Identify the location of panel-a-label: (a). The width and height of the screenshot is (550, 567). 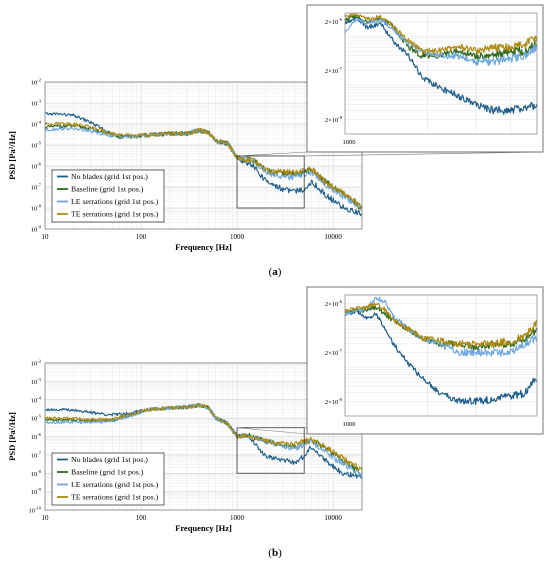
(275, 272).